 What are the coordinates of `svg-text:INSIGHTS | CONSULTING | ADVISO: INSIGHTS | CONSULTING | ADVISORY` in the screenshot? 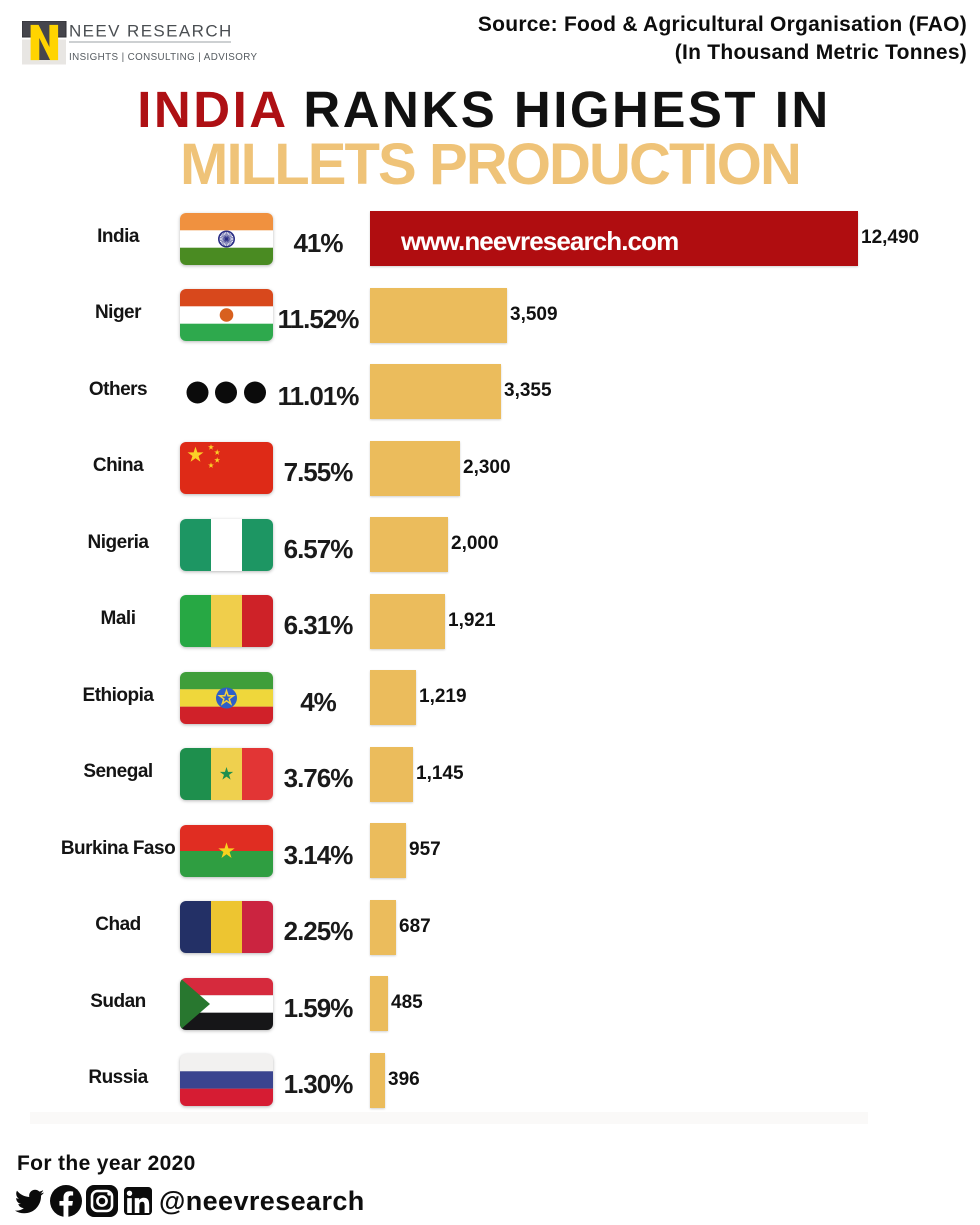 It's located at (163, 57).